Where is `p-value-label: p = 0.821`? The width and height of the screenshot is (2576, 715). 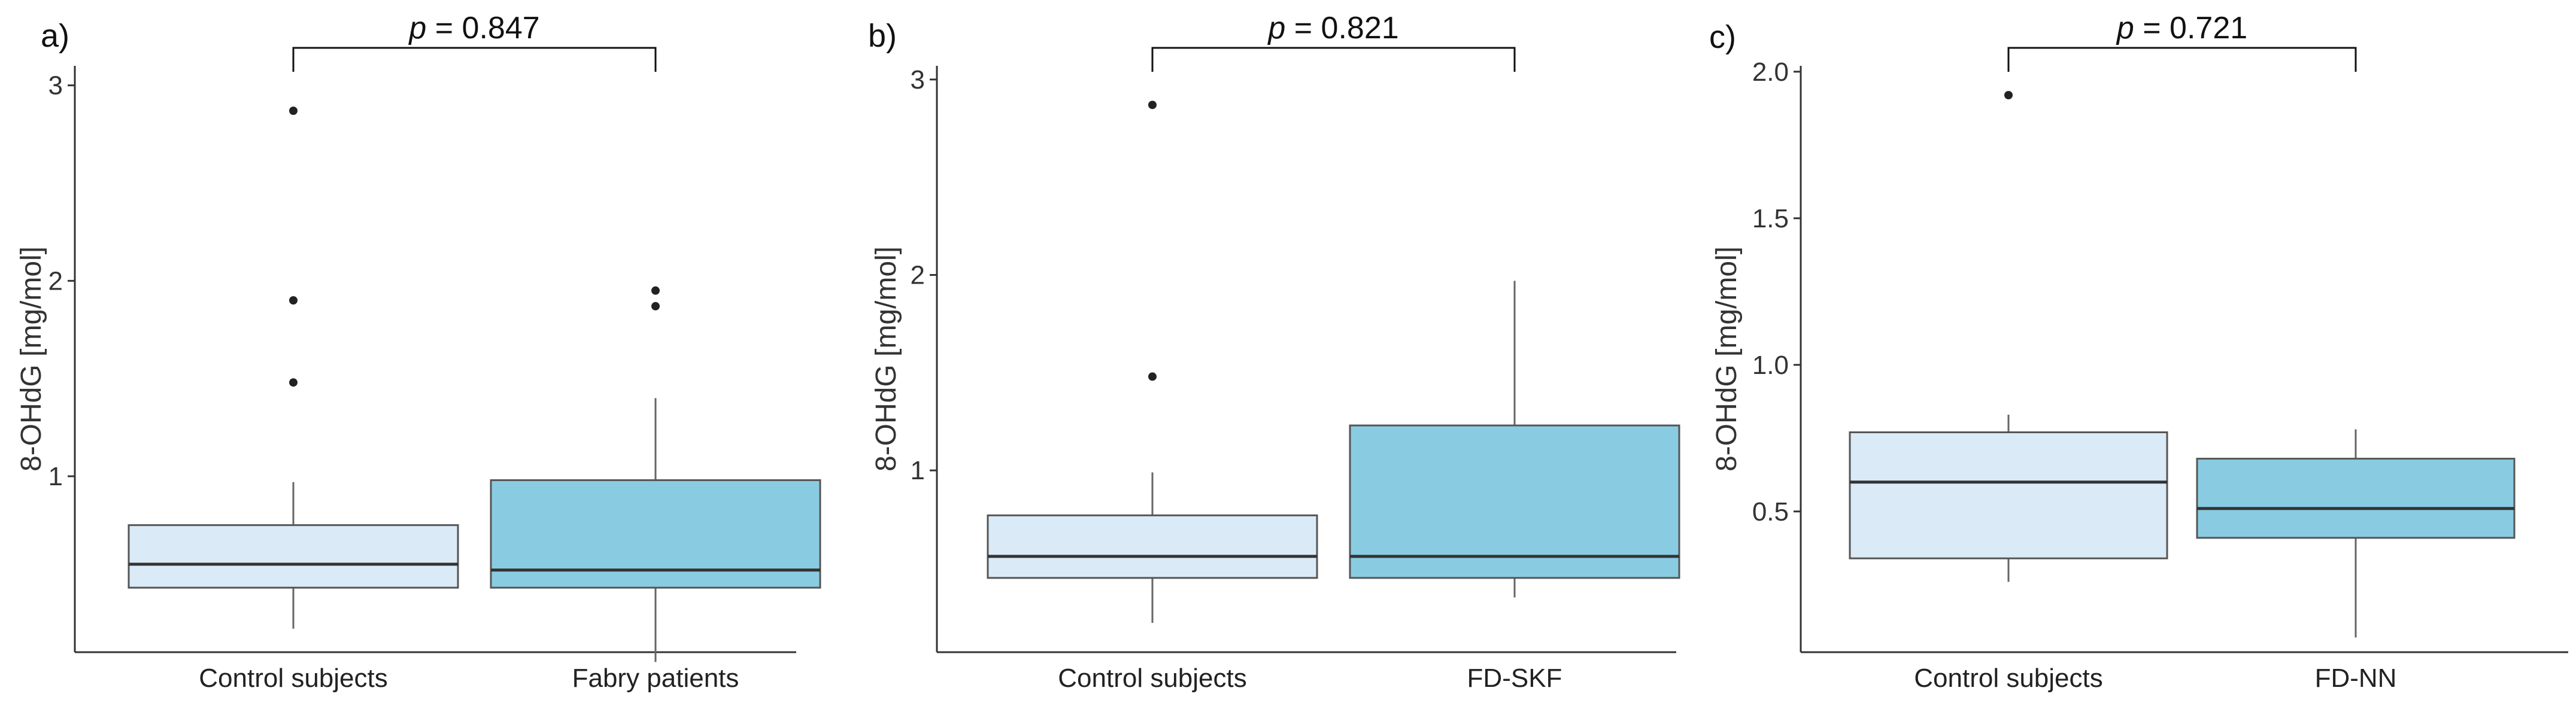 p-value-label: p = 0.821 is located at coordinates (1333, 28).